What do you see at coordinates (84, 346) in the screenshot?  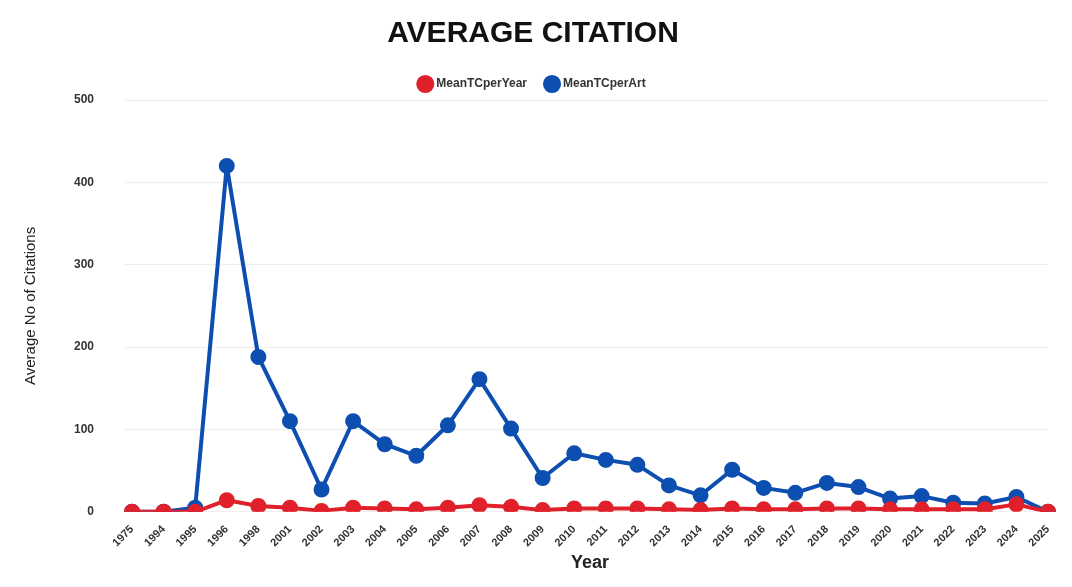 I see `y-tick-label: 200` at bounding box center [84, 346].